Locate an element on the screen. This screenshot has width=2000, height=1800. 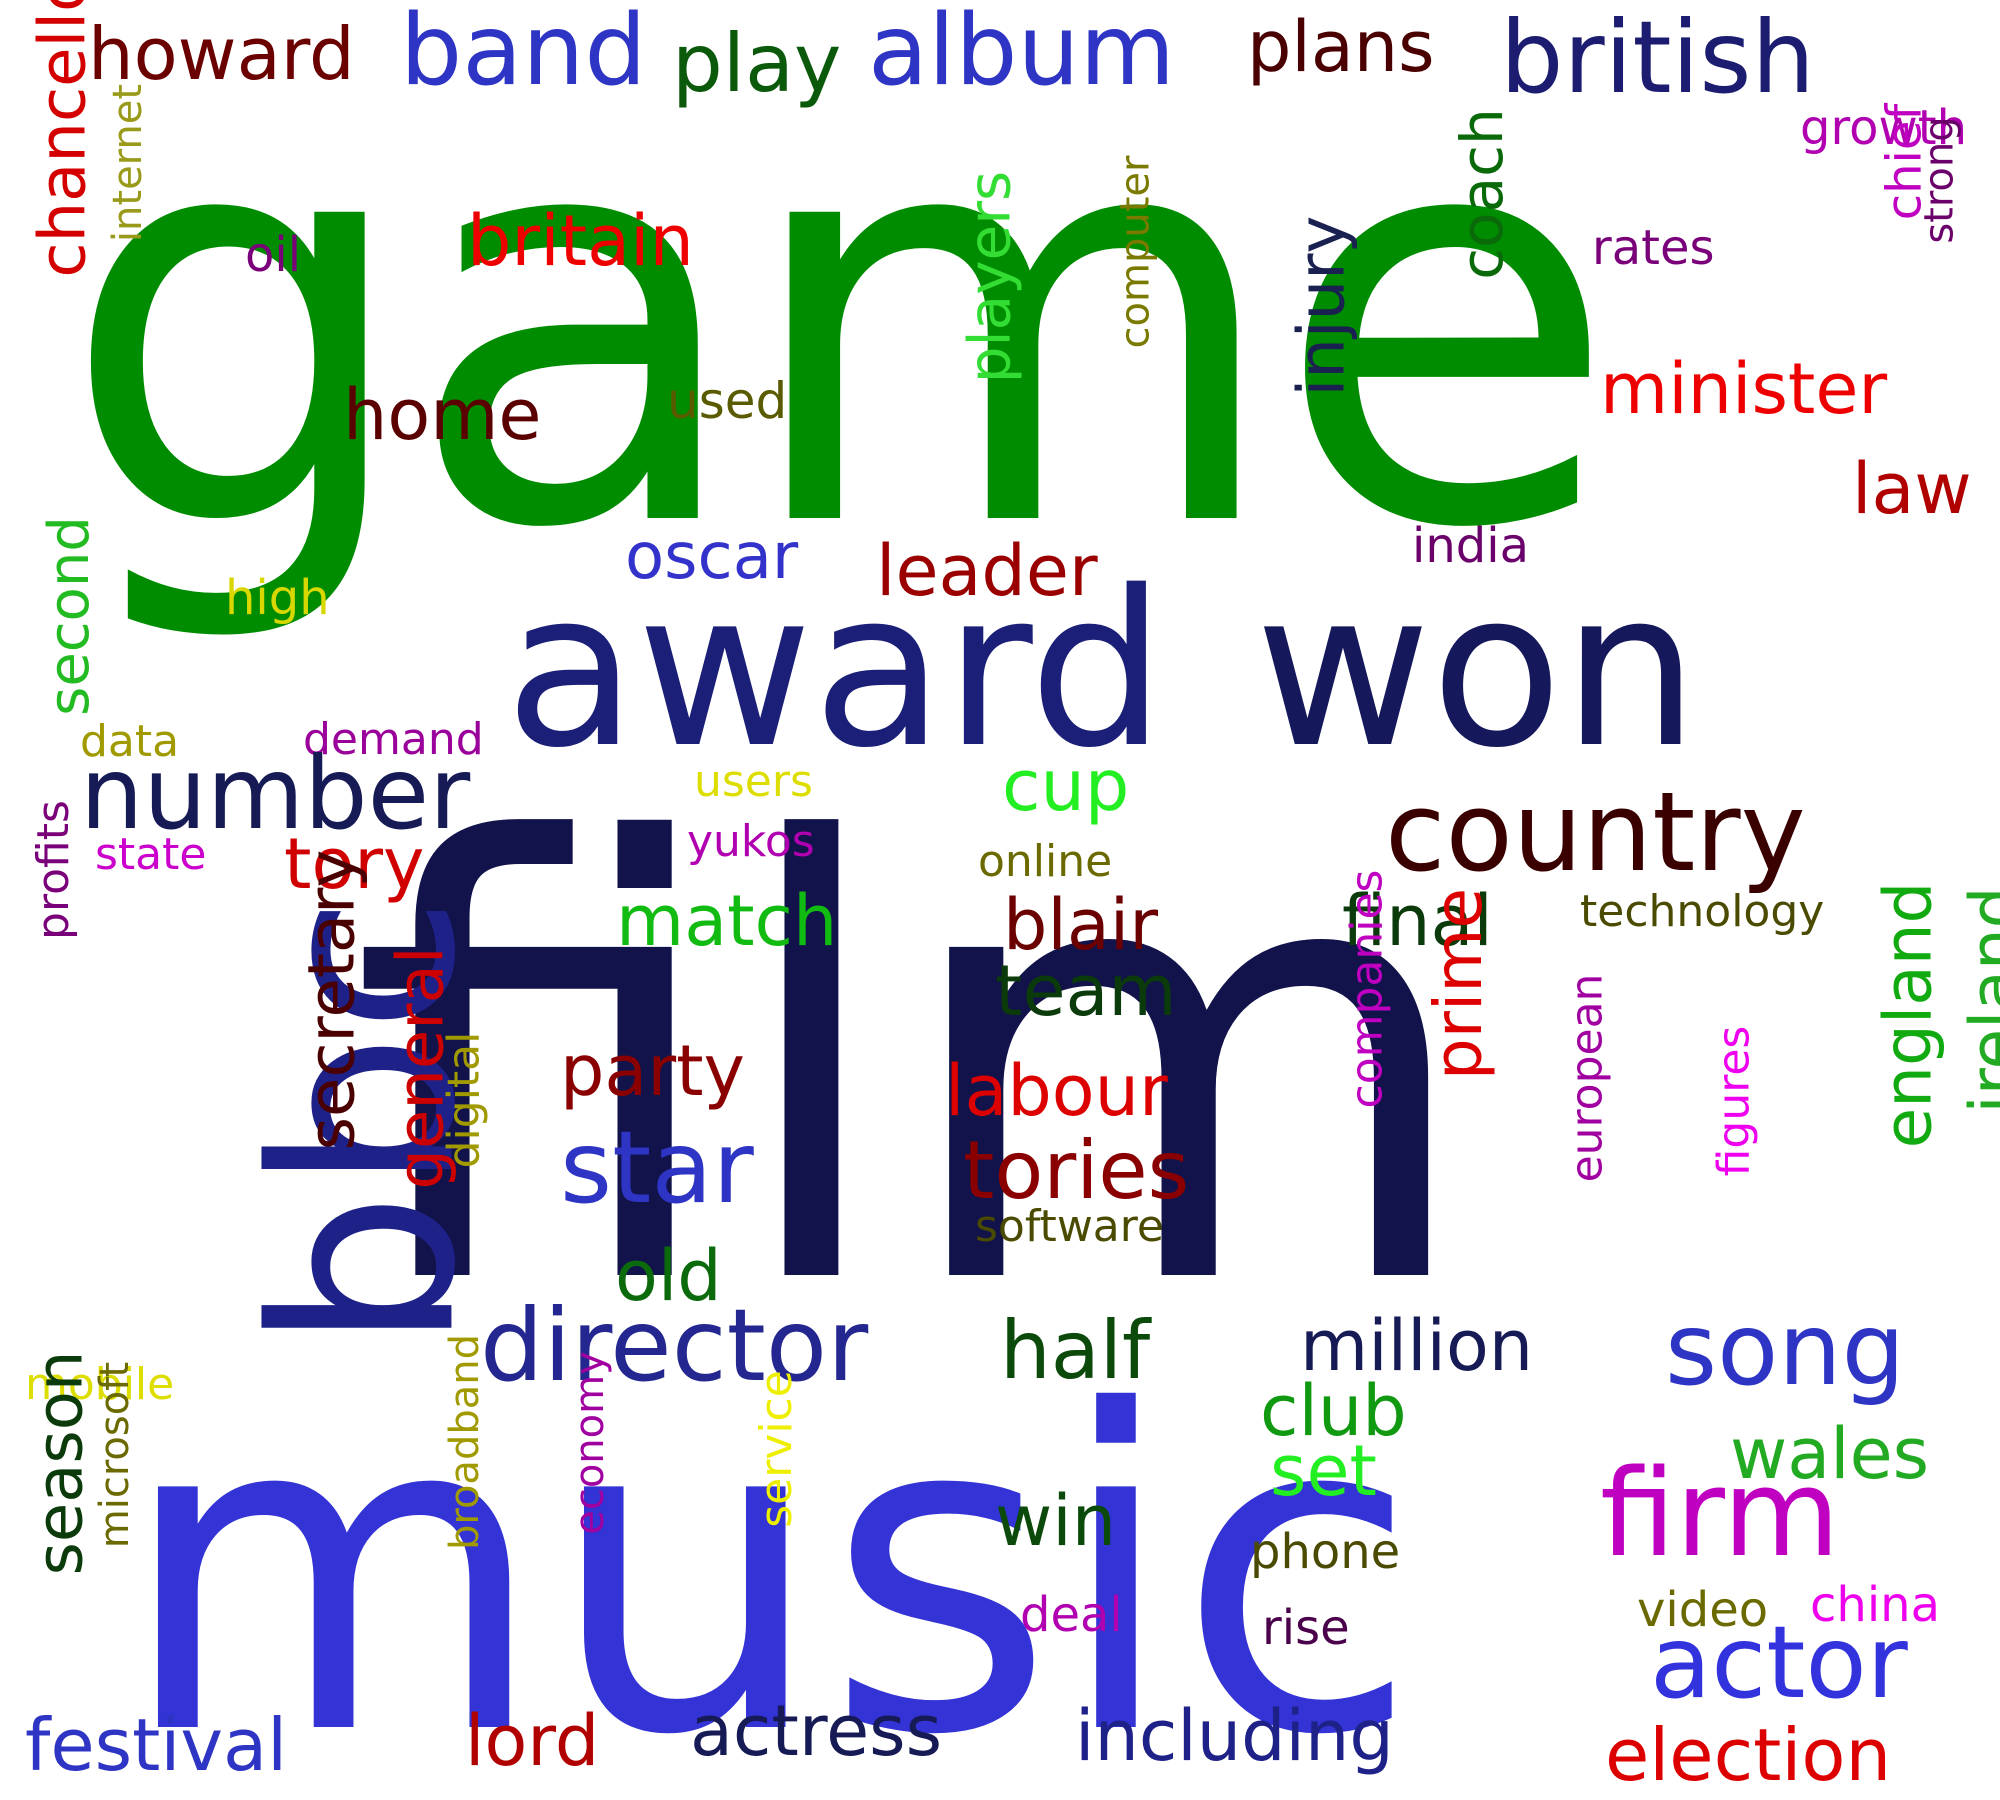
word-lord: lord is located at coordinates (532, 1740).